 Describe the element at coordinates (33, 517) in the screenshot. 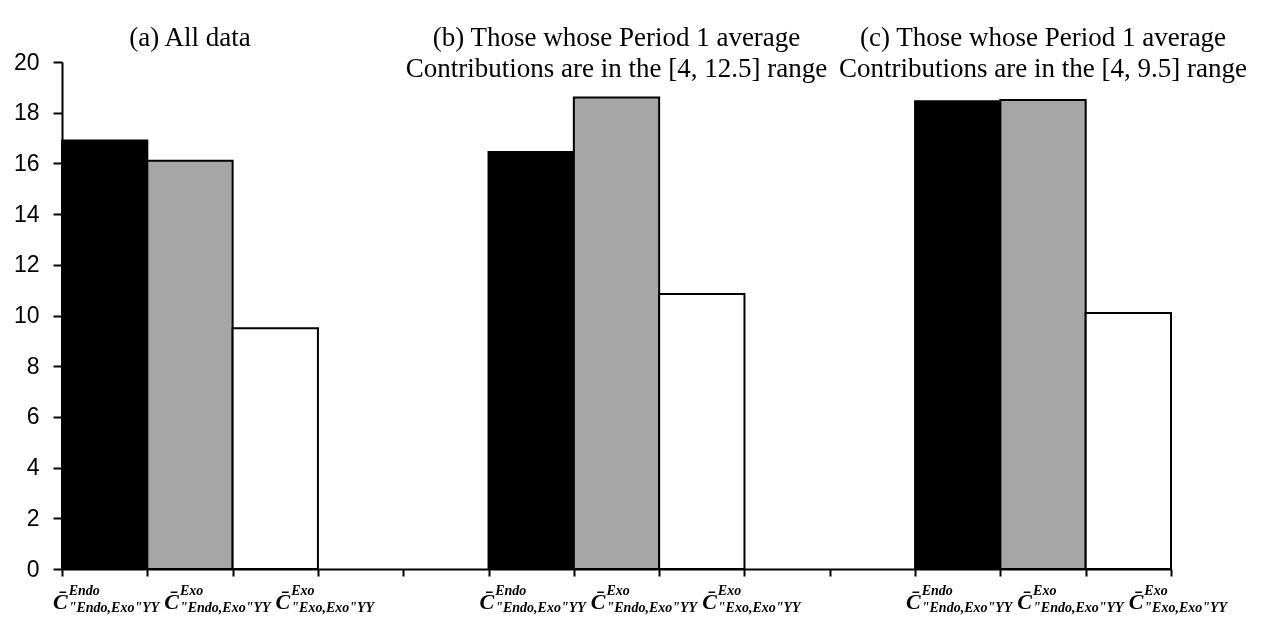

I see `y-tick-label: 2` at that location.